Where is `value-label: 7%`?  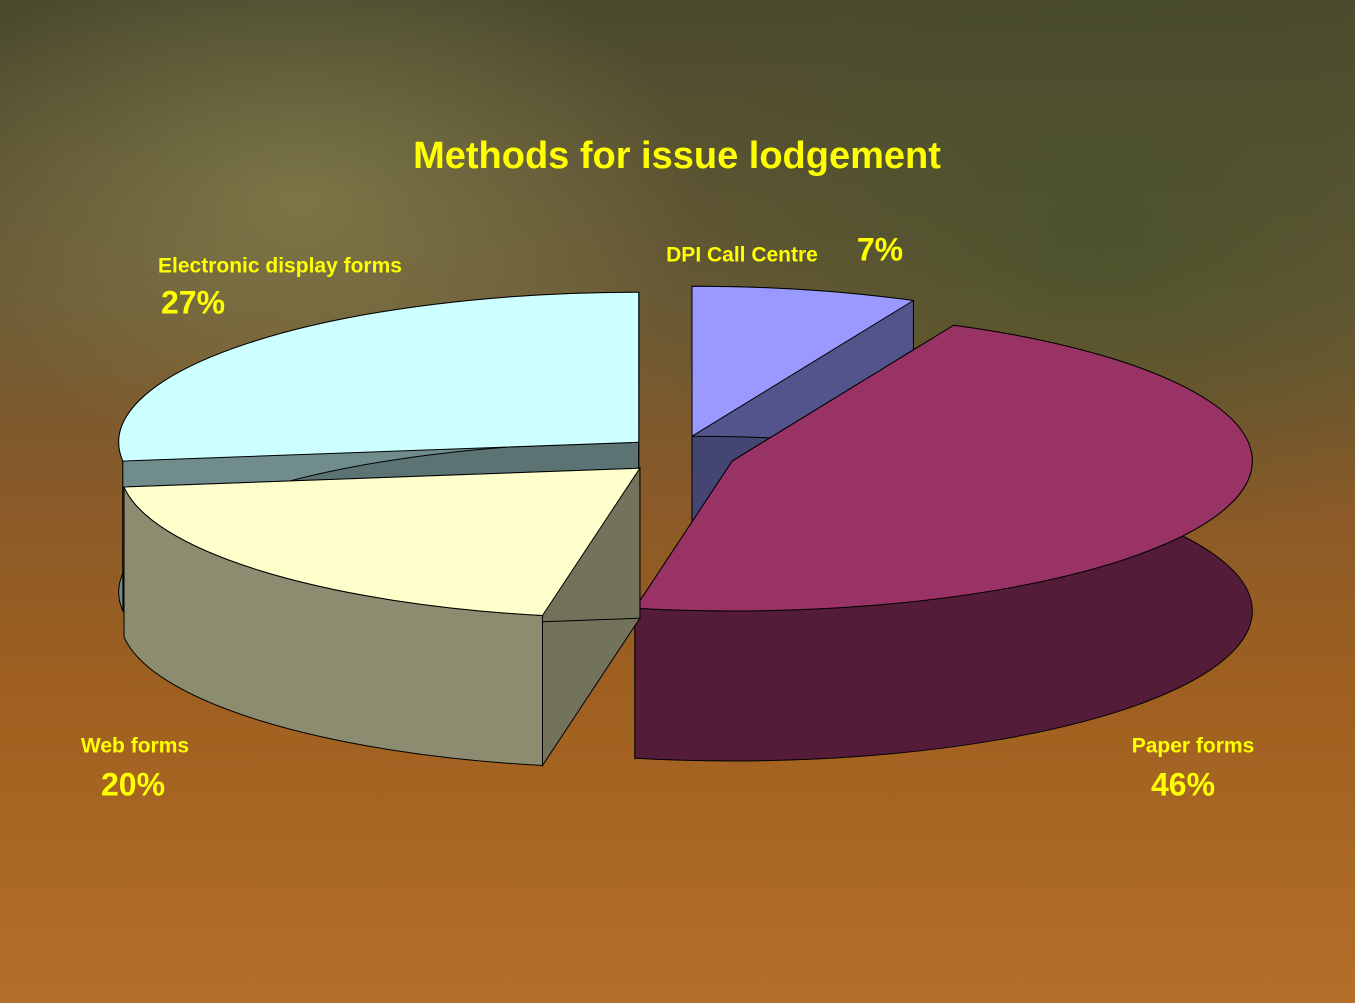 value-label: 7% is located at coordinates (880, 249).